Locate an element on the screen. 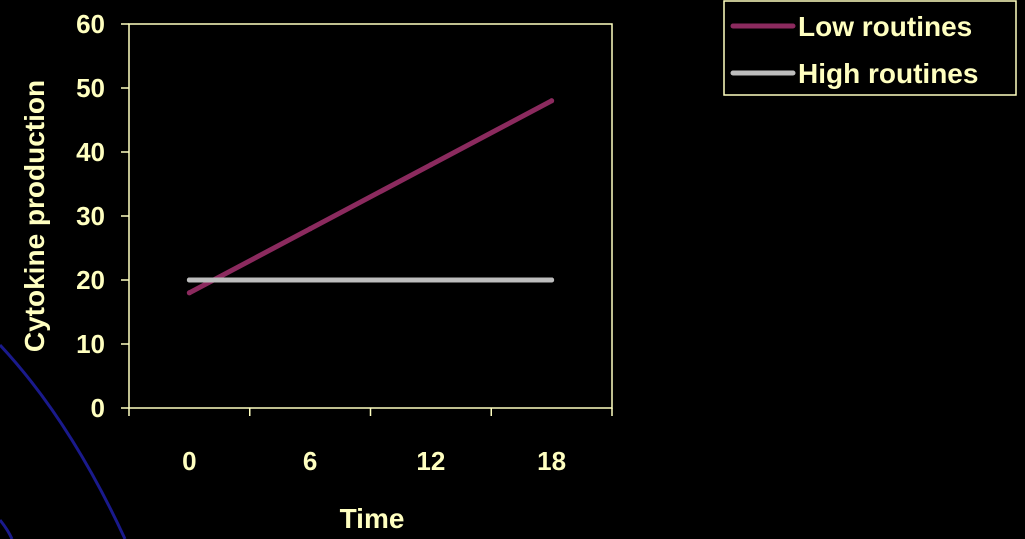 Image resolution: width=1025 pixels, height=539 pixels. series-line-low-routines is located at coordinates (370, 197).